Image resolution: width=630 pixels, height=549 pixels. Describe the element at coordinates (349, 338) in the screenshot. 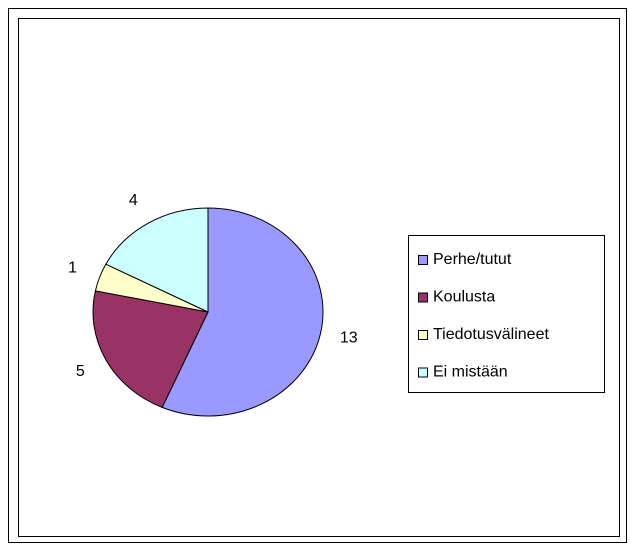

I see `data-label: 13` at that location.